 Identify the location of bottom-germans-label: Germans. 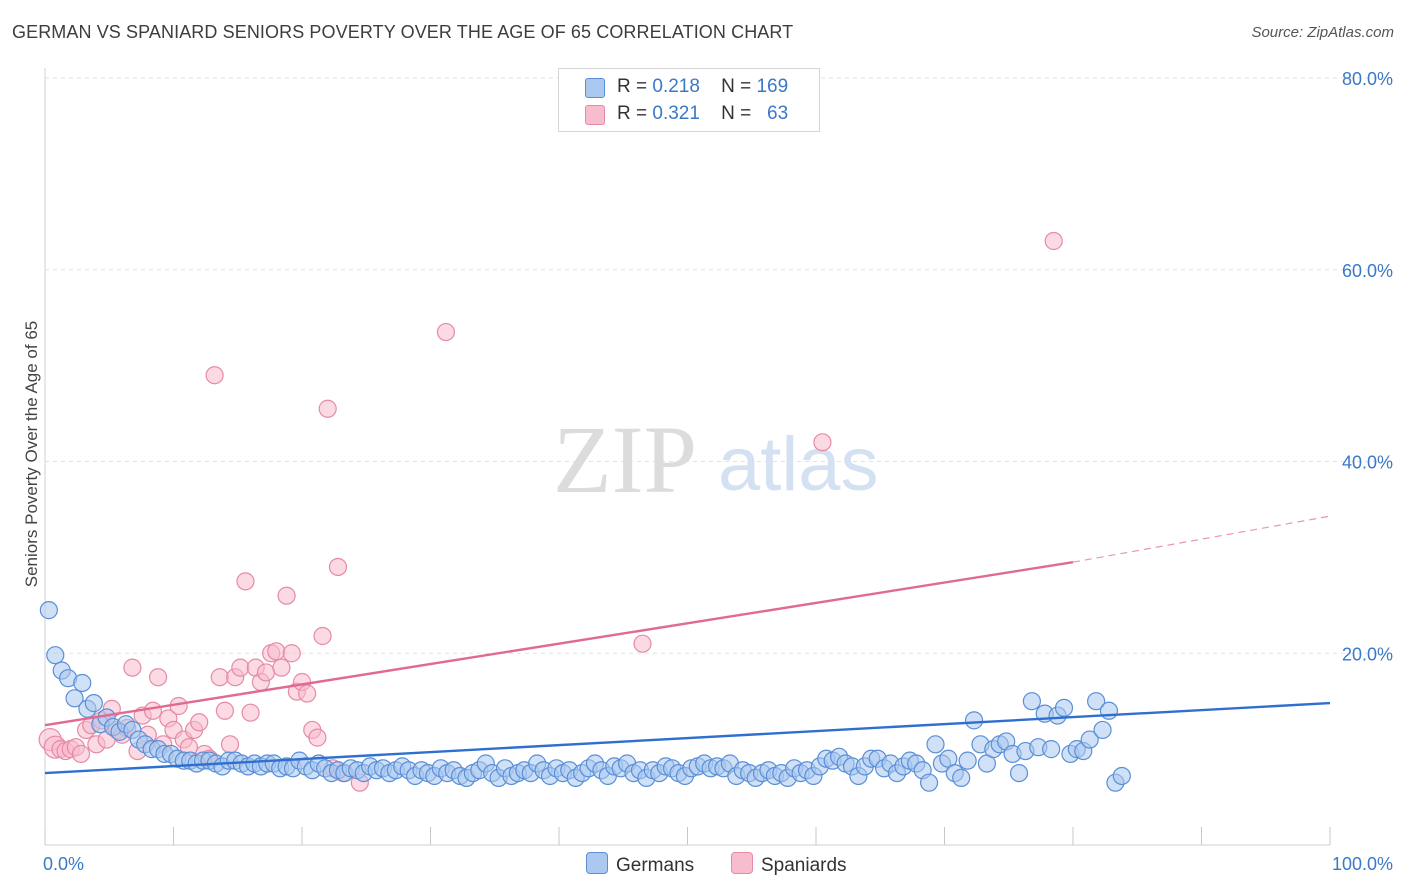
(655, 865).